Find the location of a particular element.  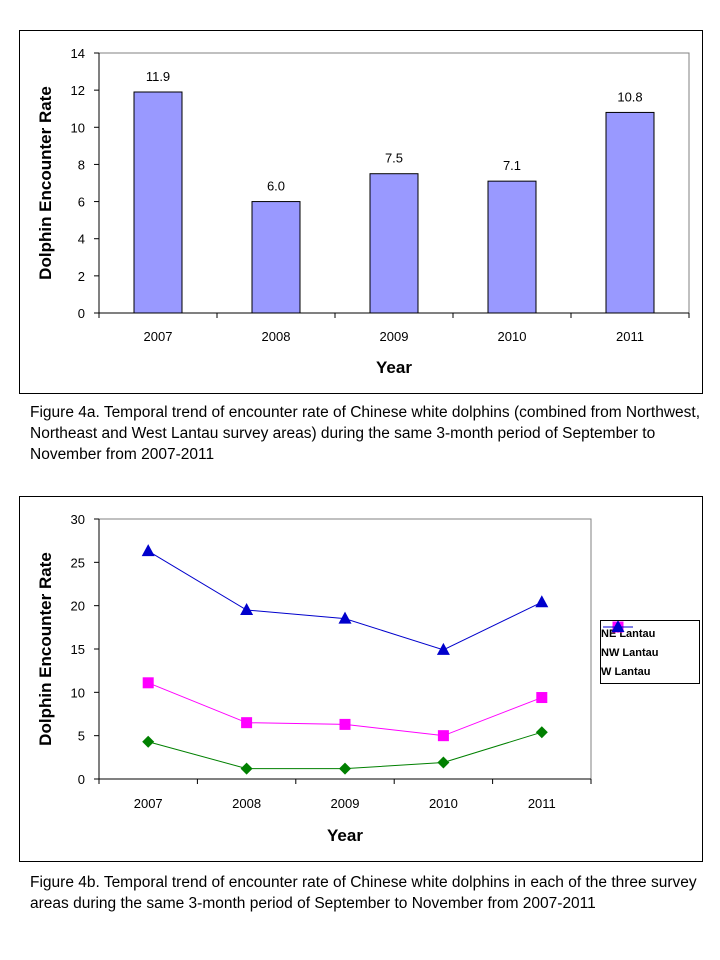

y-tick-label: 14 is located at coordinates (78, 53).